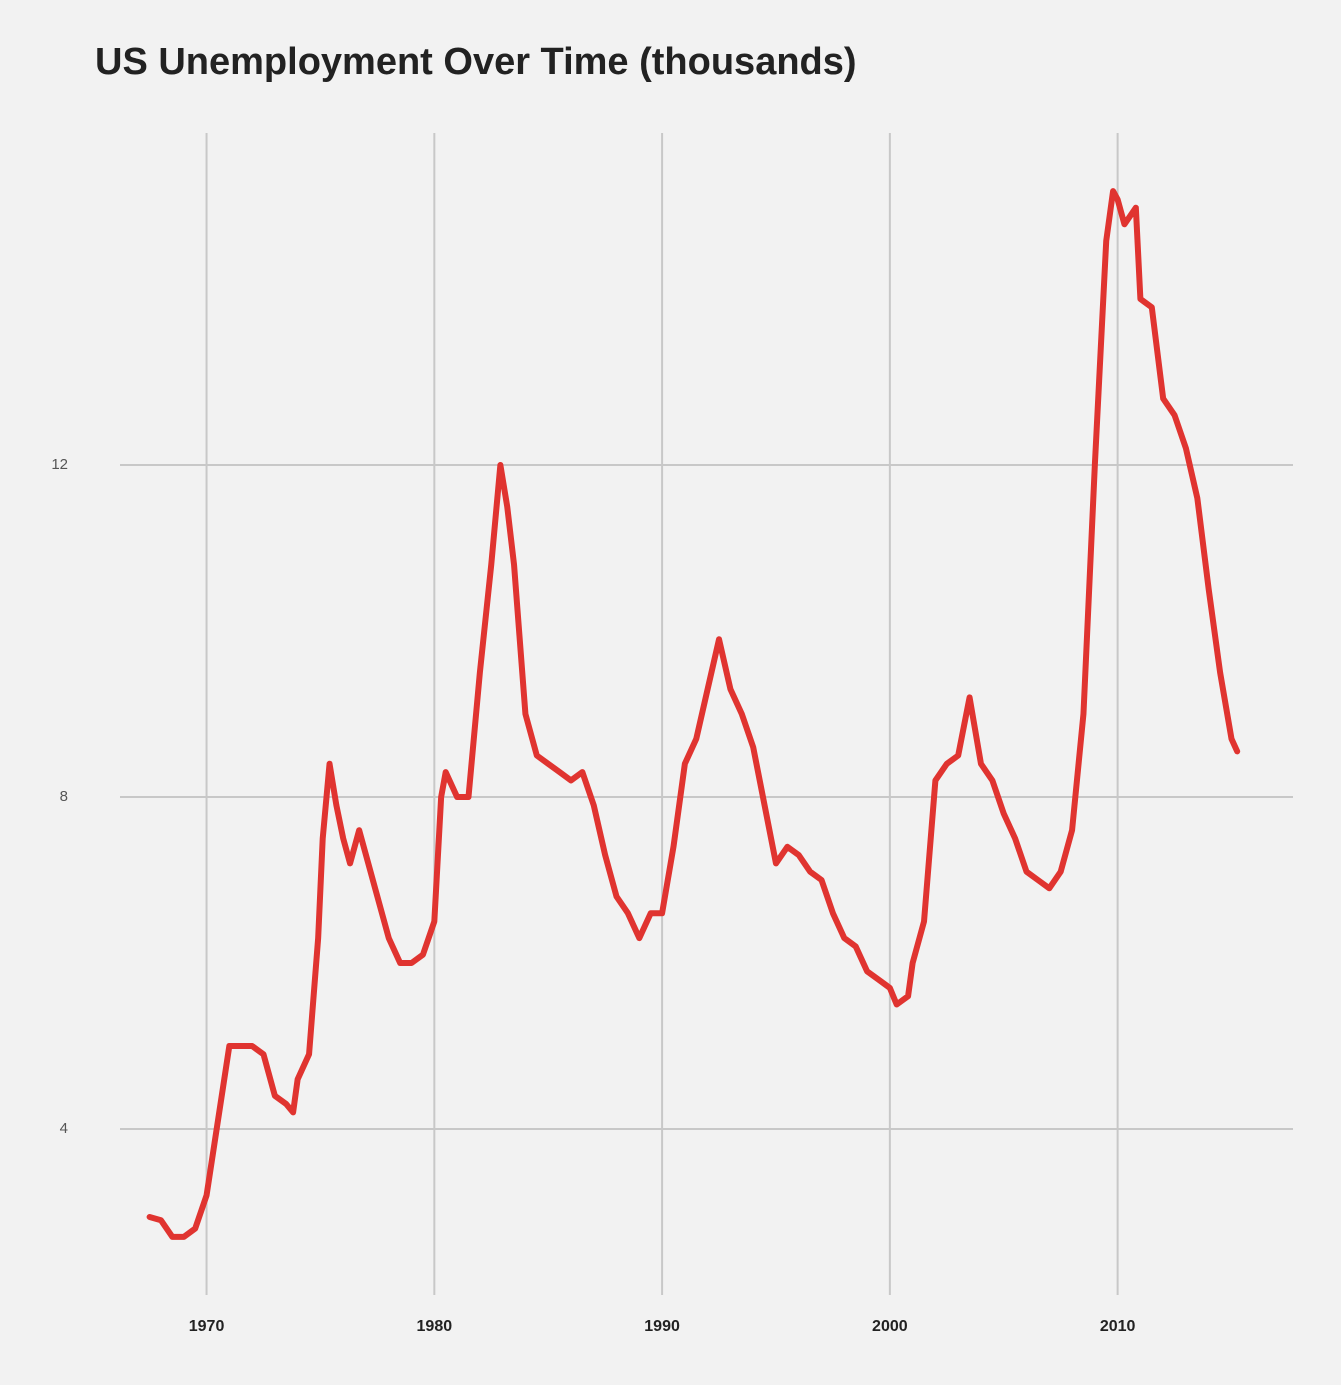 Image resolution: width=1341 pixels, height=1385 pixels. I want to click on y-tick-label: 12, so click(59, 464).